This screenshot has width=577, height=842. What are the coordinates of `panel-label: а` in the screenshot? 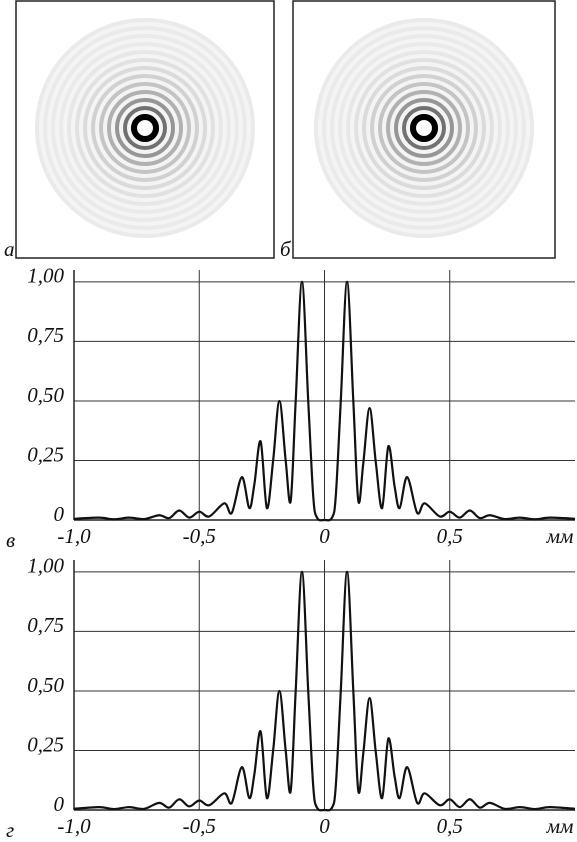 It's located at (9, 249).